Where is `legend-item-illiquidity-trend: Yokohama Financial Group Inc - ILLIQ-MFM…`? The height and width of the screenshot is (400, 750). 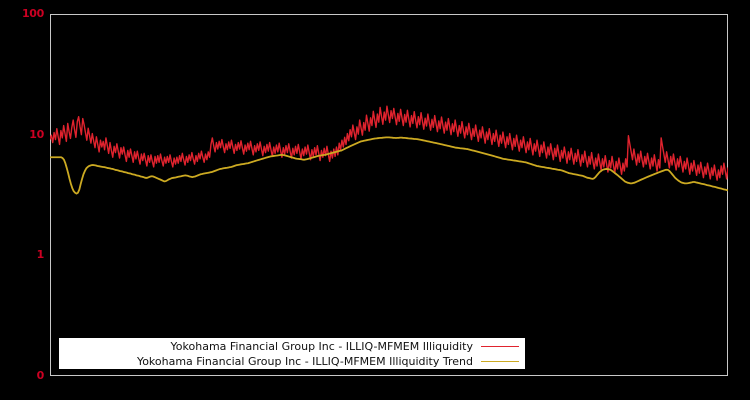
legend-item-illiquidity-trend: Yokohama Financial Group Inc - ILLIQ-MFM… is located at coordinates (292, 361).